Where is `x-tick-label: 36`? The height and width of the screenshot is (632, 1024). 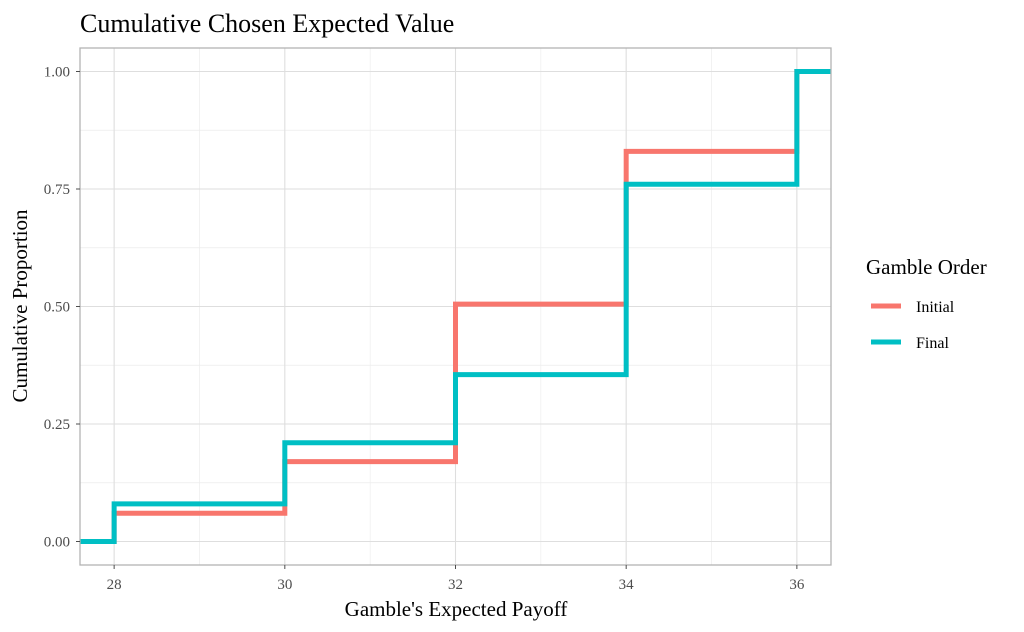 x-tick-label: 36 is located at coordinates (797, 585).